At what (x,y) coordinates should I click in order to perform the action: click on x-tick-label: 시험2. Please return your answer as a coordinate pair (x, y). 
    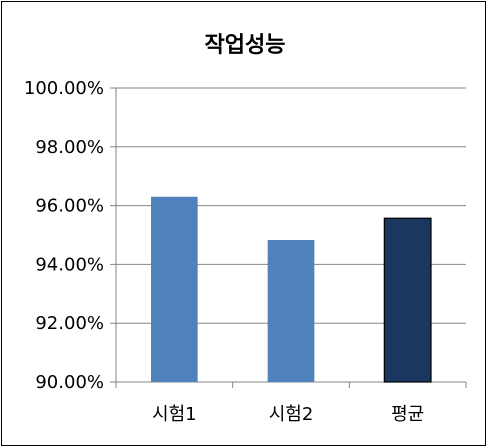
    Looking at the image, I should click on (291, 414).